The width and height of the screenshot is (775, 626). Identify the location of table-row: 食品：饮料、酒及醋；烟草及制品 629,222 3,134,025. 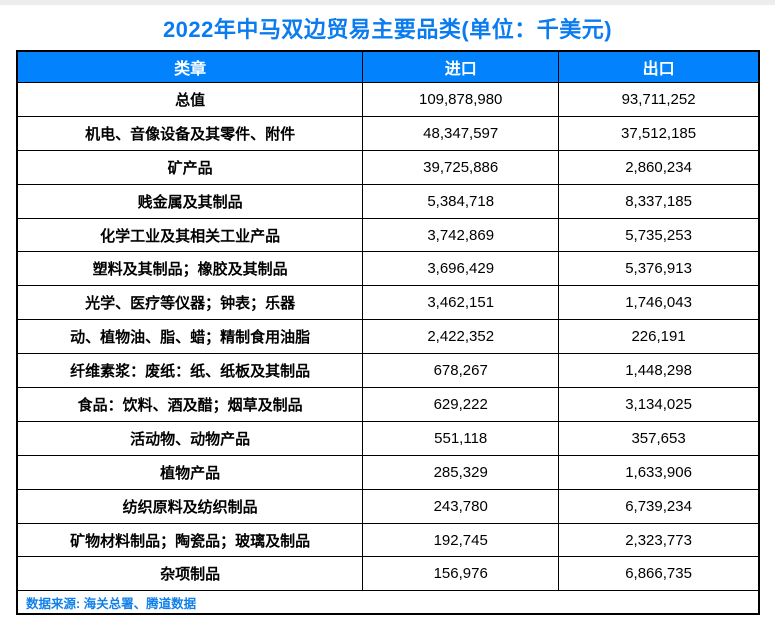
(388, 404).